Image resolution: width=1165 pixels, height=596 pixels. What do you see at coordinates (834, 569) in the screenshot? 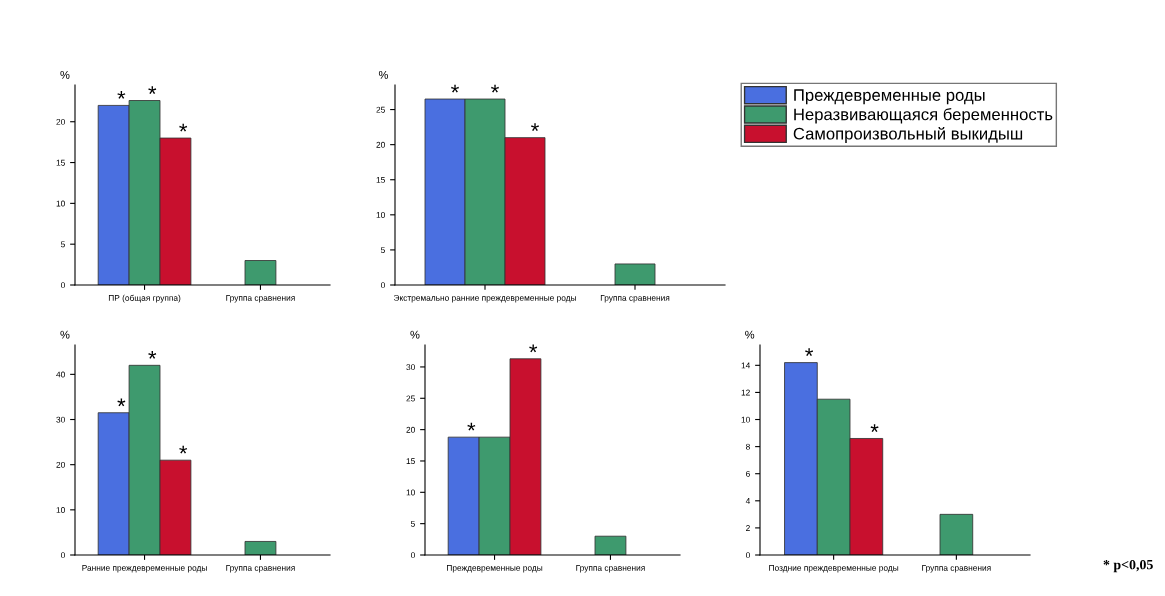
I see `x-tick-label: Поздние преждевременные роды` at bounding box center [834, 569].